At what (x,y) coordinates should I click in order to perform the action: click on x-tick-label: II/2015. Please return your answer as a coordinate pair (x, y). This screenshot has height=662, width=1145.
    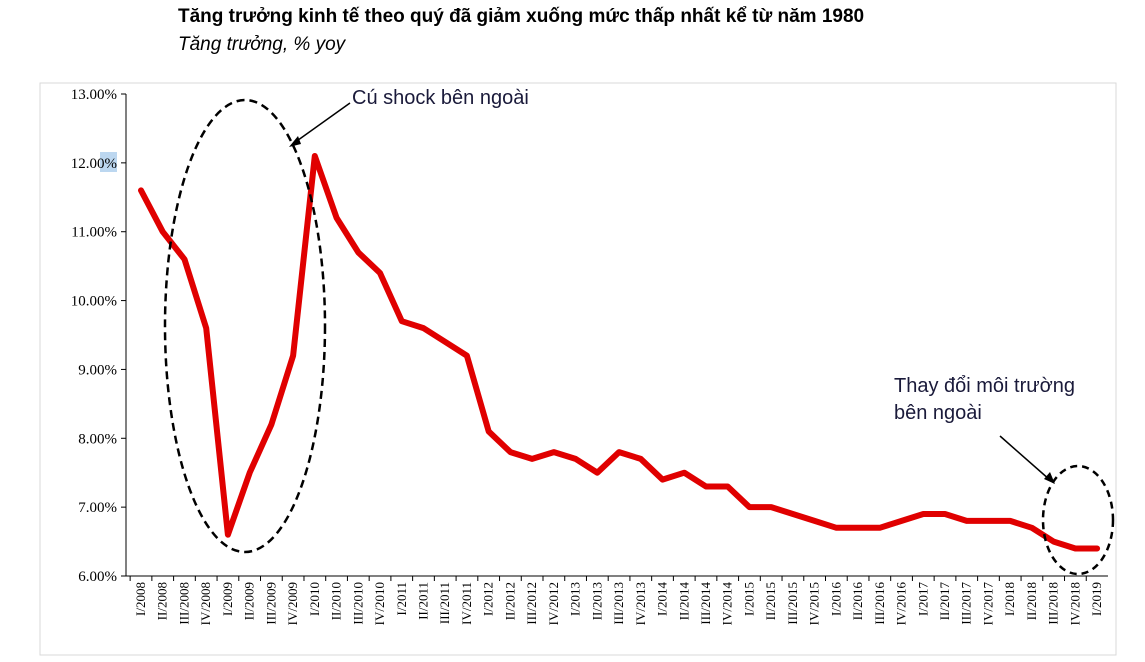
    Looking at the image, I should click on (770, 601).